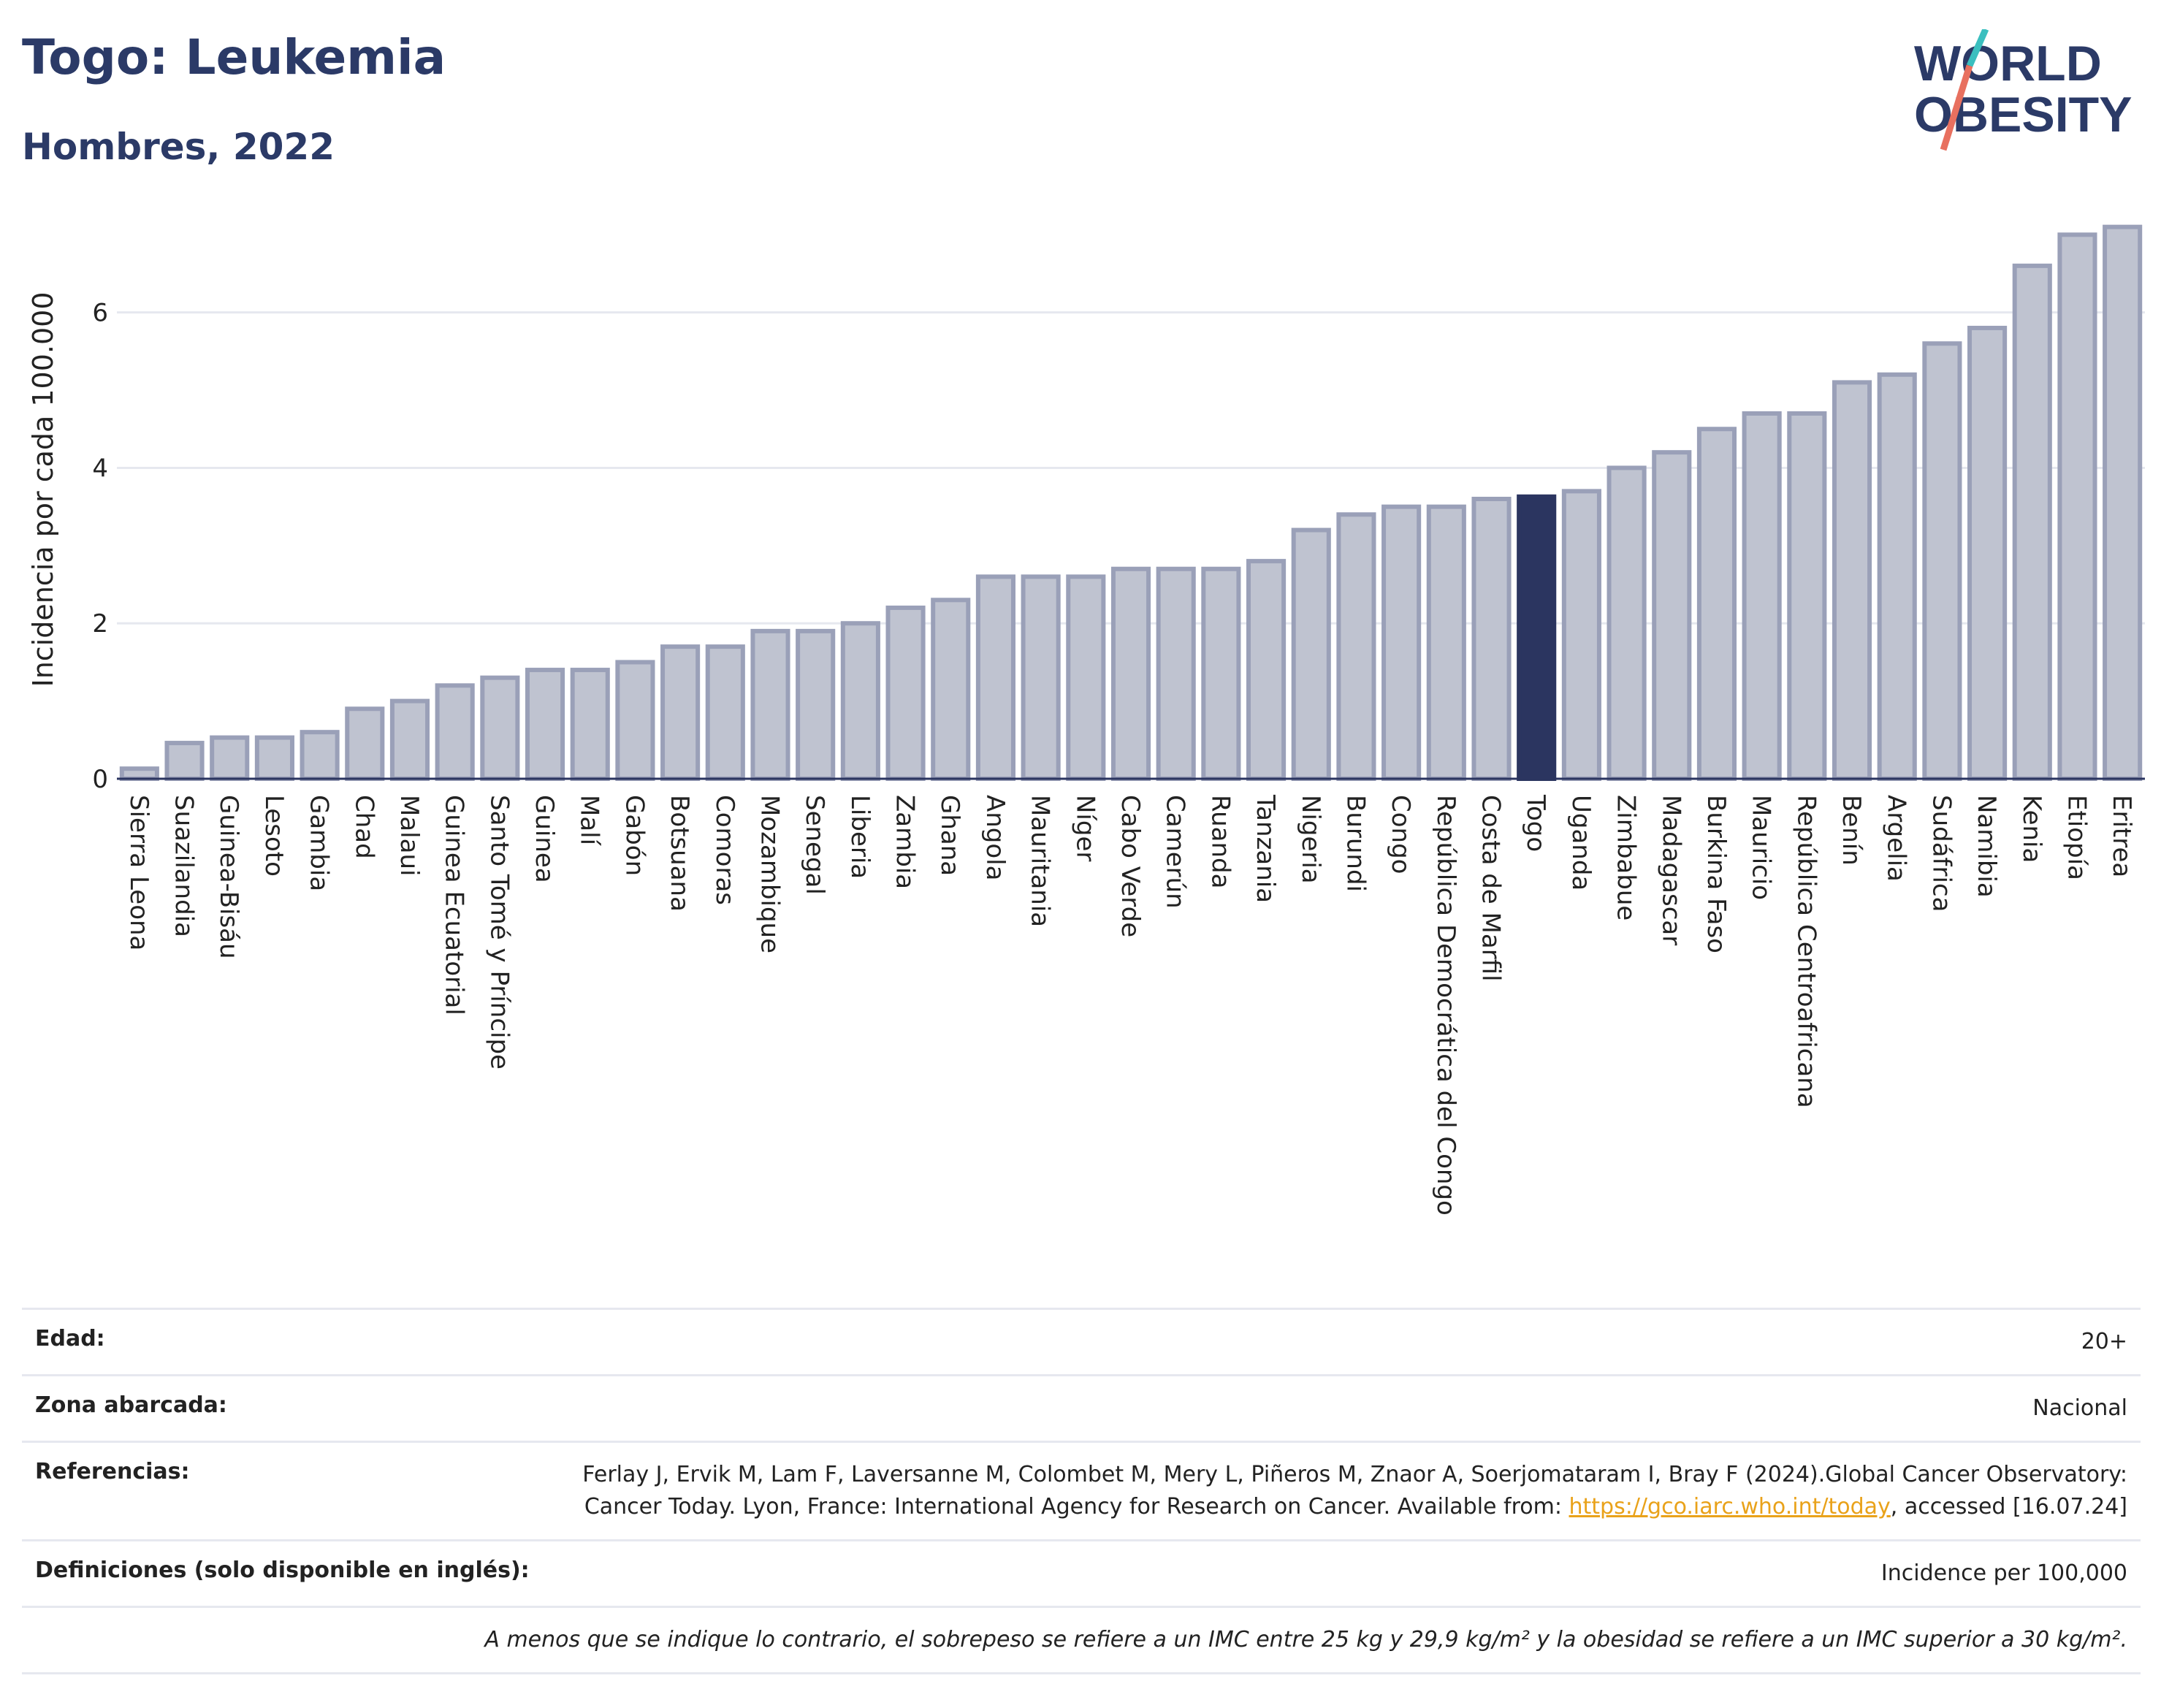 The width and height of the screenshot is (2161, 1708). What do you see at coordinates (1040, 861) in the screenshot?
I see `x-tick-label: Mauritania` at bounding box center [1040, 861].